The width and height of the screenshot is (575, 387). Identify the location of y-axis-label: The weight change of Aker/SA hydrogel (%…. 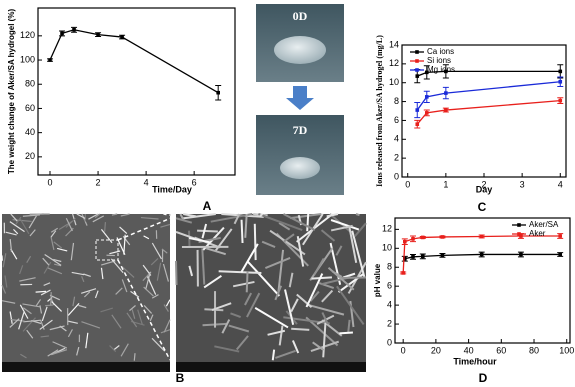
(11, 92).